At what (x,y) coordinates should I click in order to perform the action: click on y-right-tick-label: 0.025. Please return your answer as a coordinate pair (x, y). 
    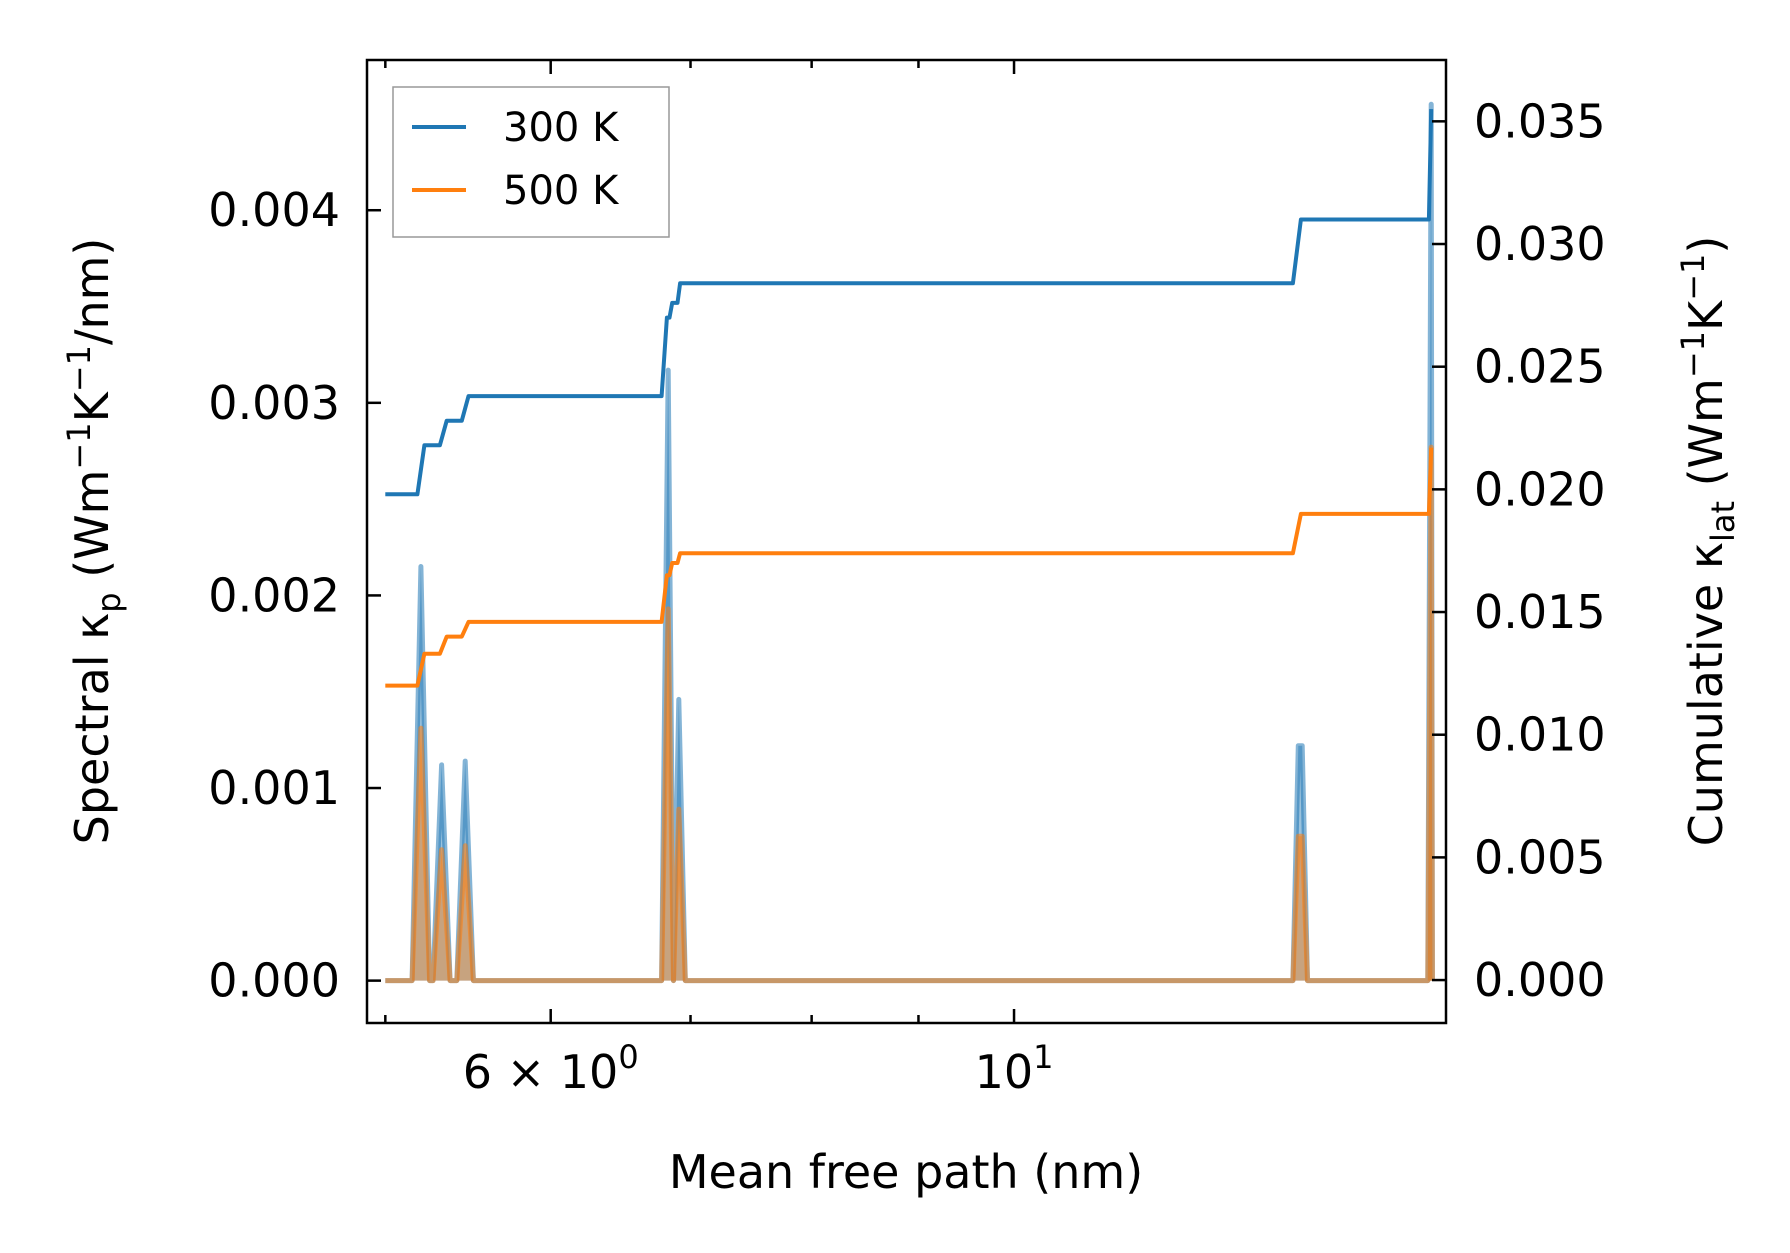
    Looking at the image, I should click on (1540, 367).